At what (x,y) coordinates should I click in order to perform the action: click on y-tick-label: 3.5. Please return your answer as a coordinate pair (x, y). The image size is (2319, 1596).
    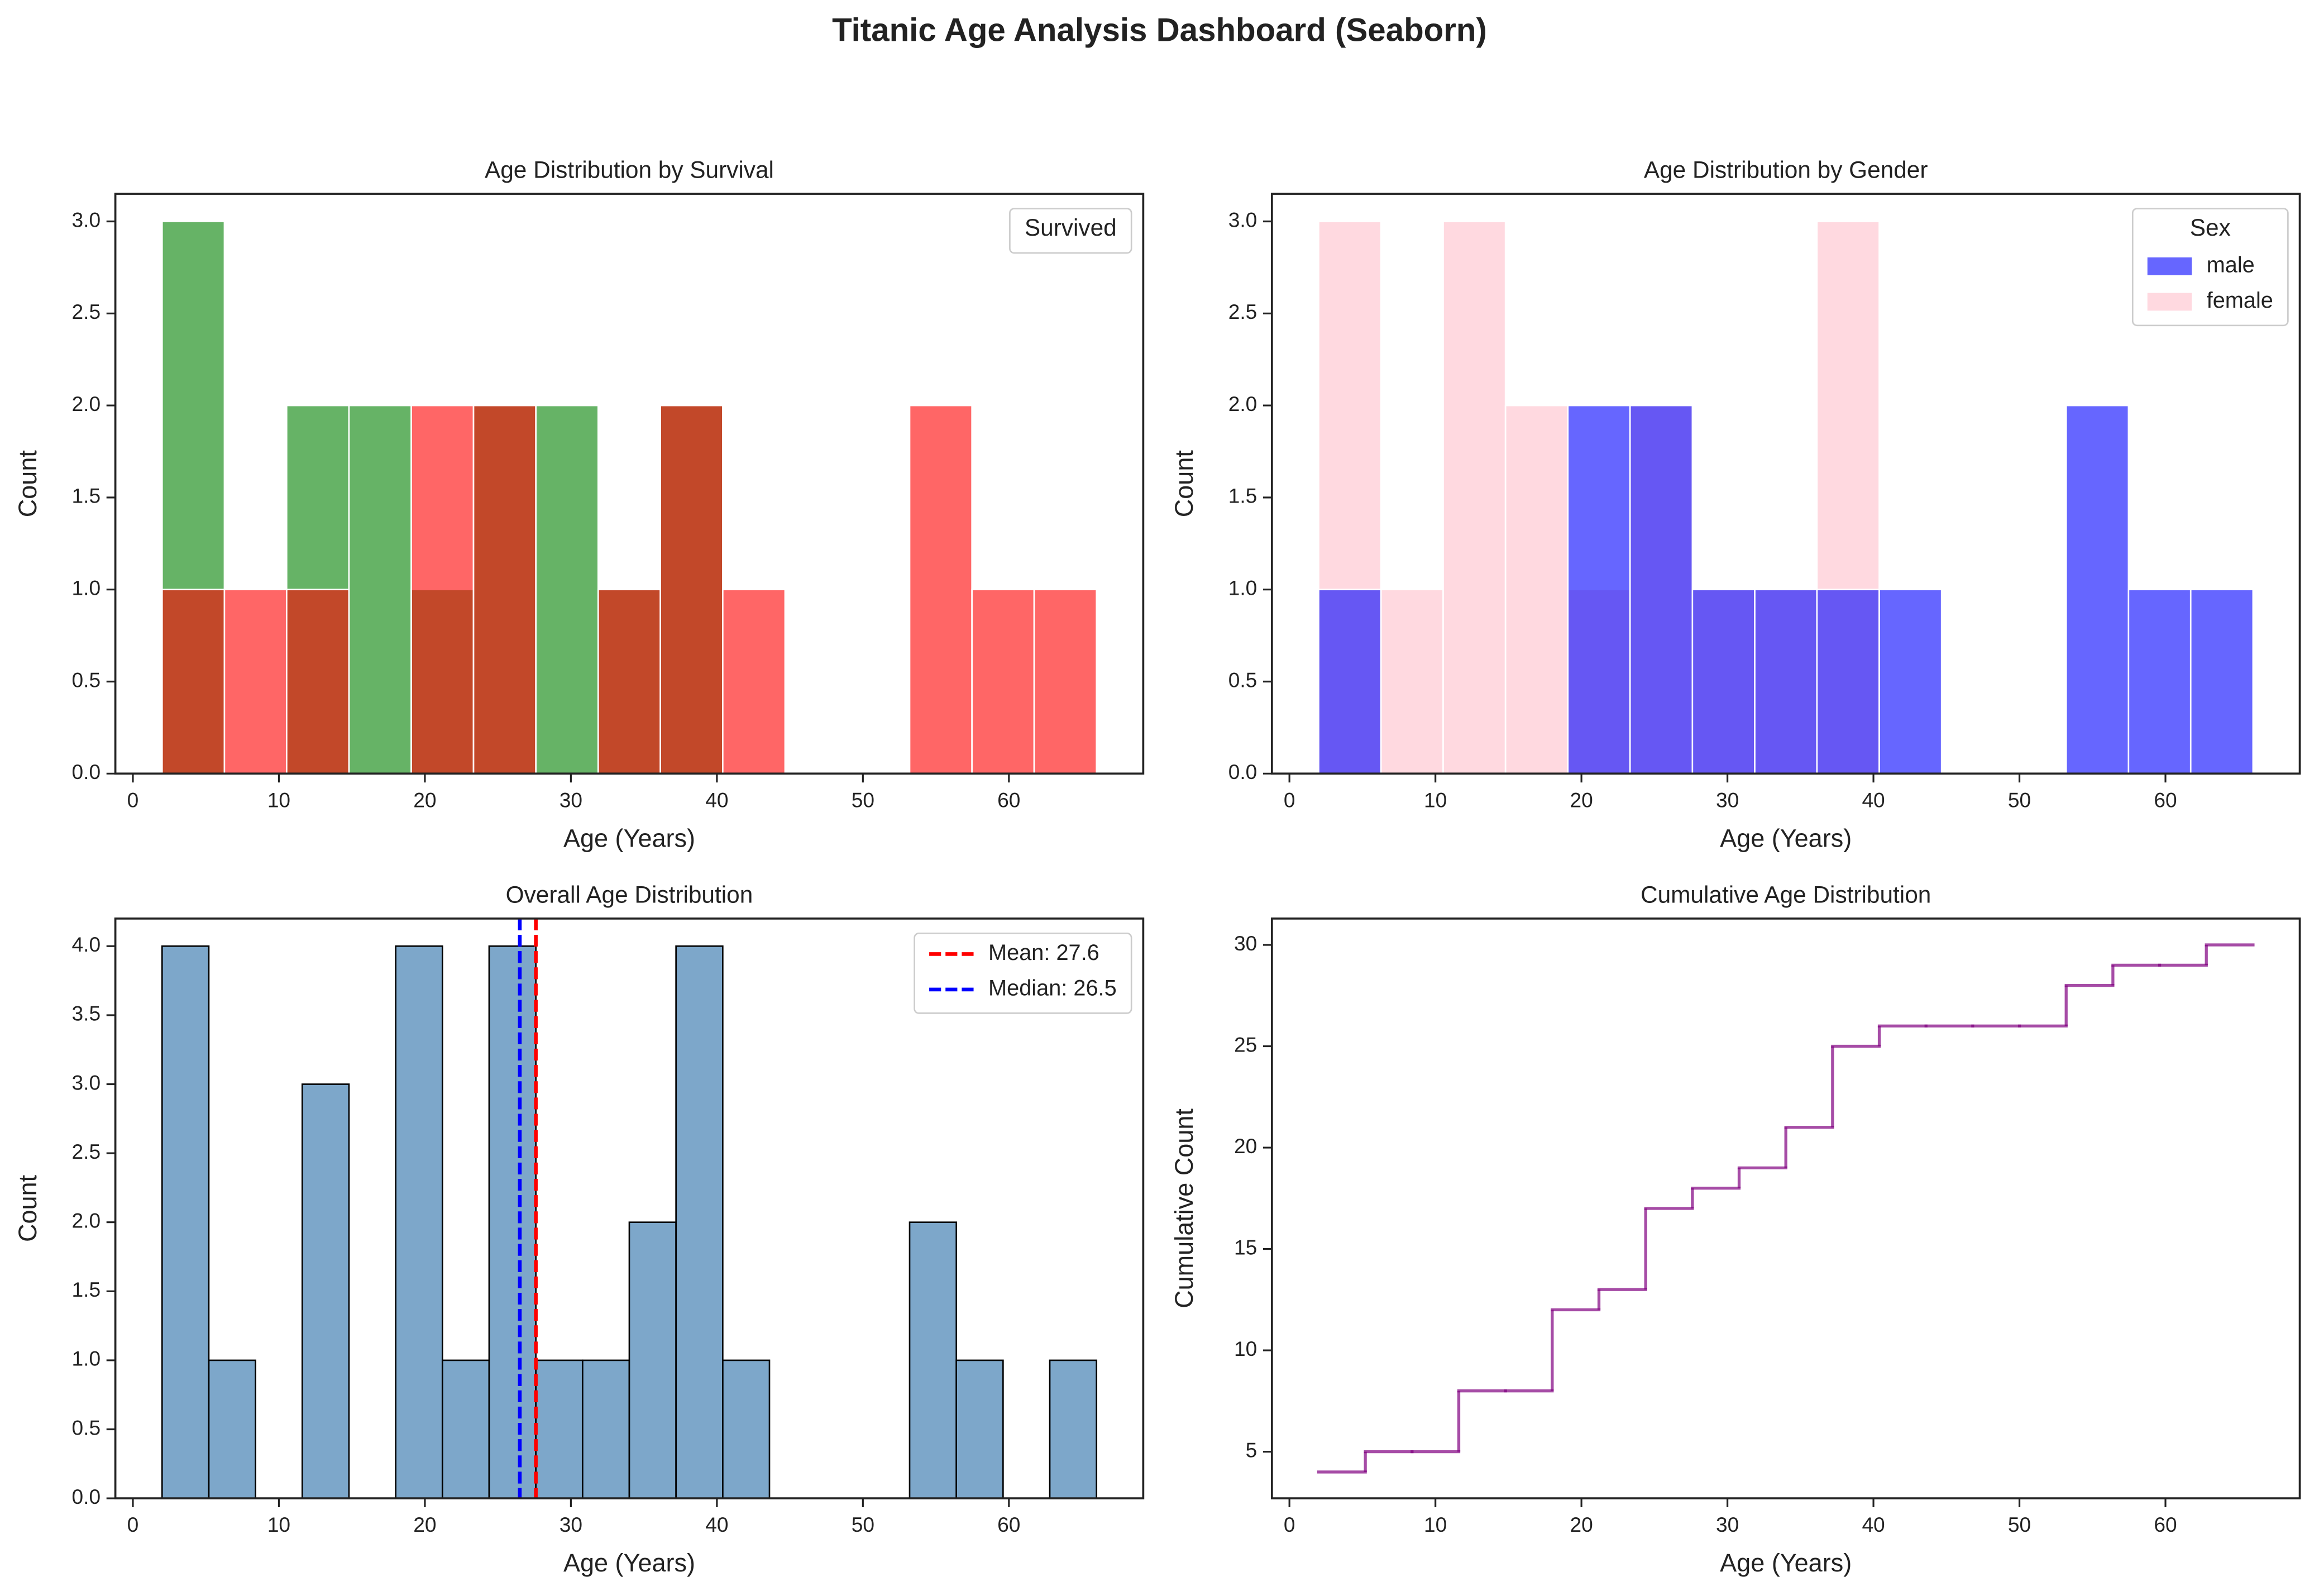
    Looking at the image, I should click on (87, 1013).